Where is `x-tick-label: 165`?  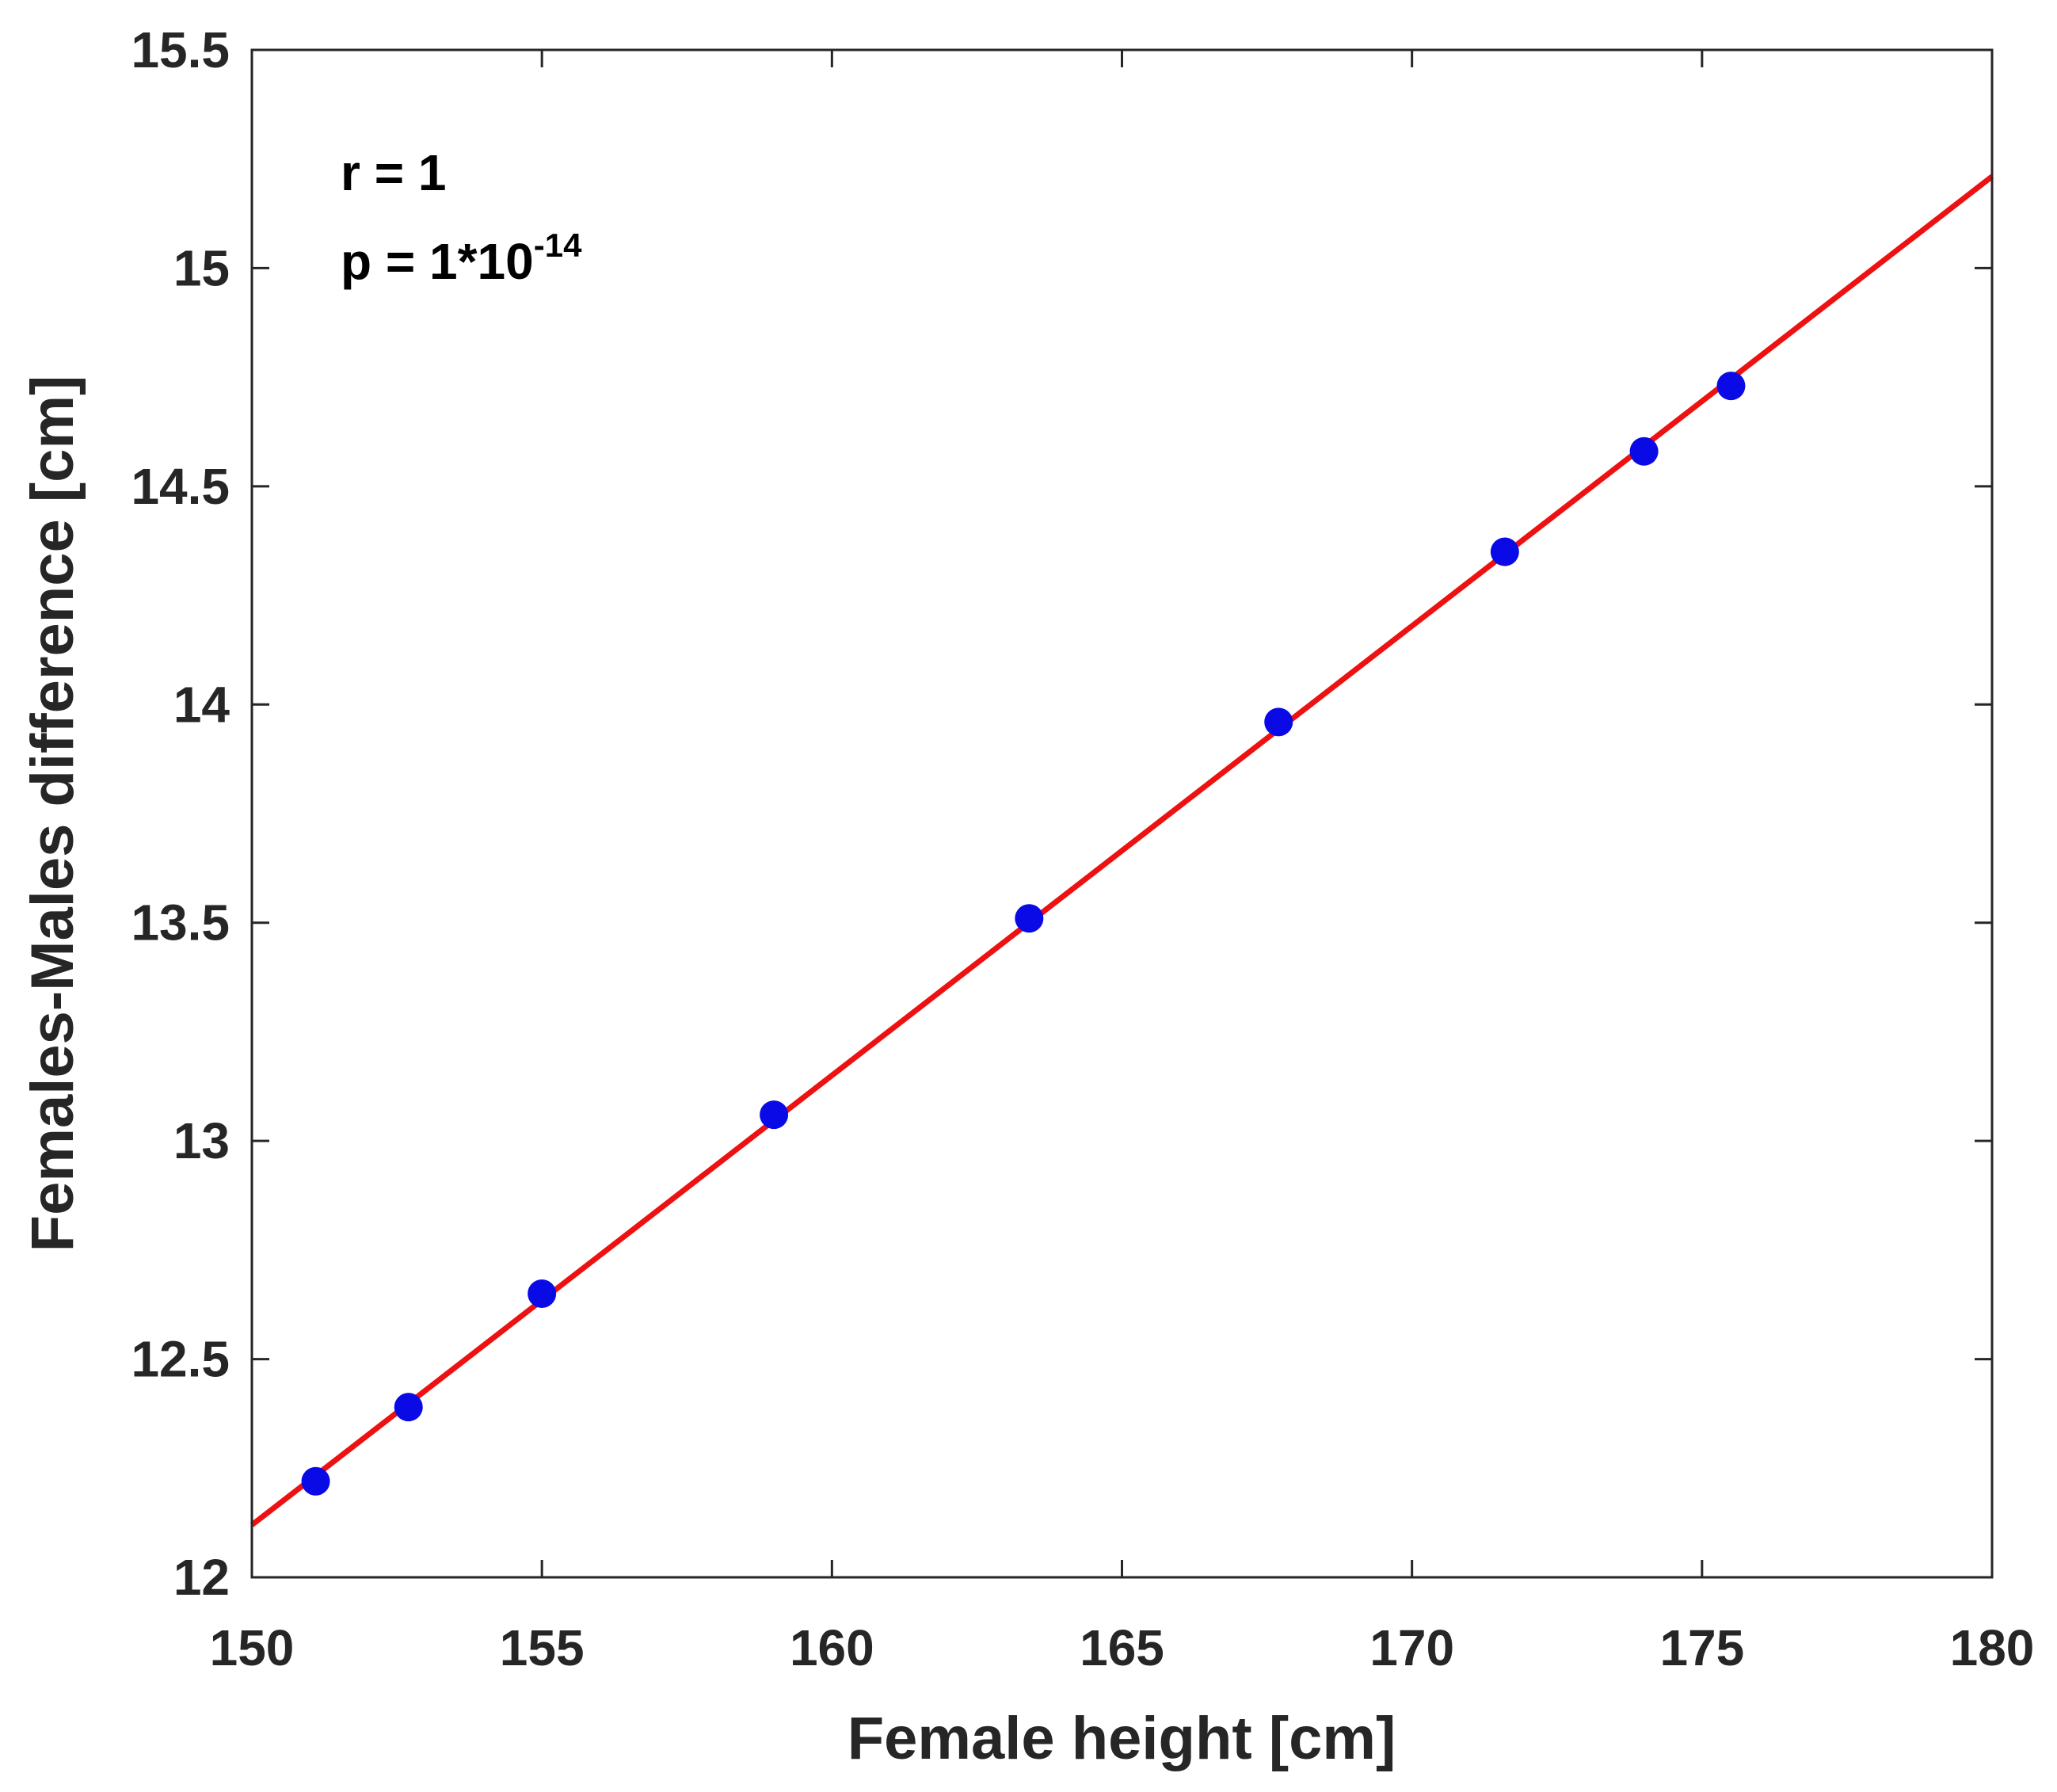 x-tick-label: 165 is located at coordinates (1122, 1647).